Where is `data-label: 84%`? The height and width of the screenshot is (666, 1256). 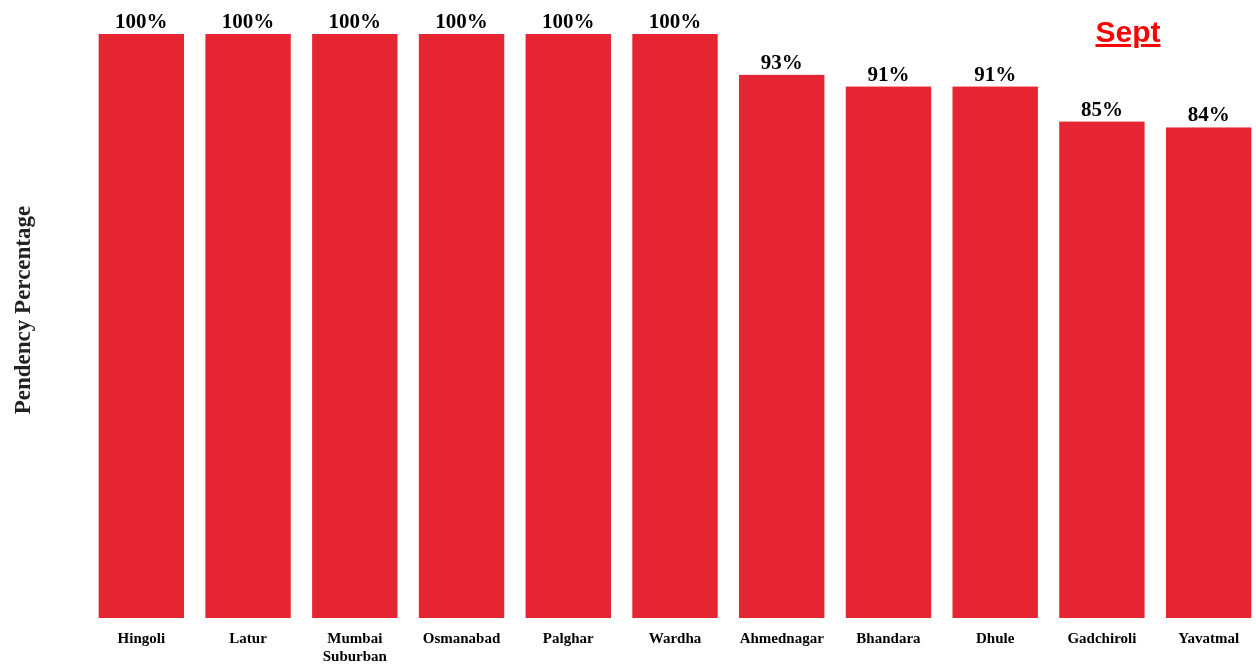
data-label: 84% is located at coordinates (1208, 114).